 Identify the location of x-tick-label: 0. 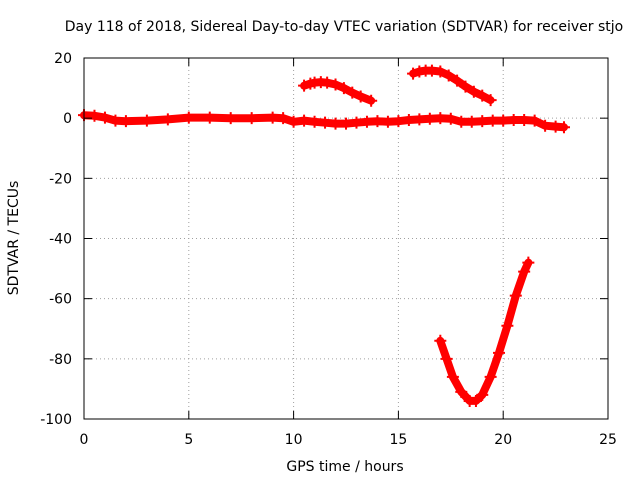
(84, 440).